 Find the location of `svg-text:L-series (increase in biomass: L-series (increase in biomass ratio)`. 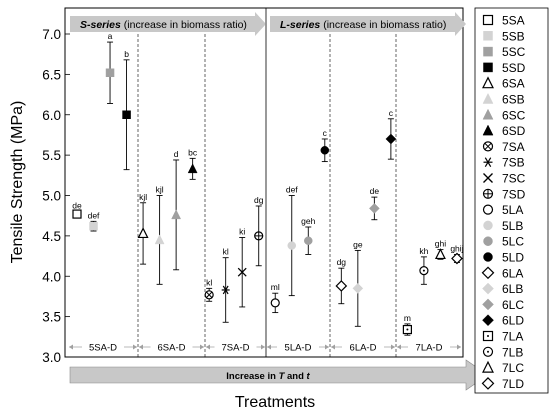

svg-text:L-series (increase in biomass: L-series (increase in biomass ratio) is located at coordinates (363, 25).